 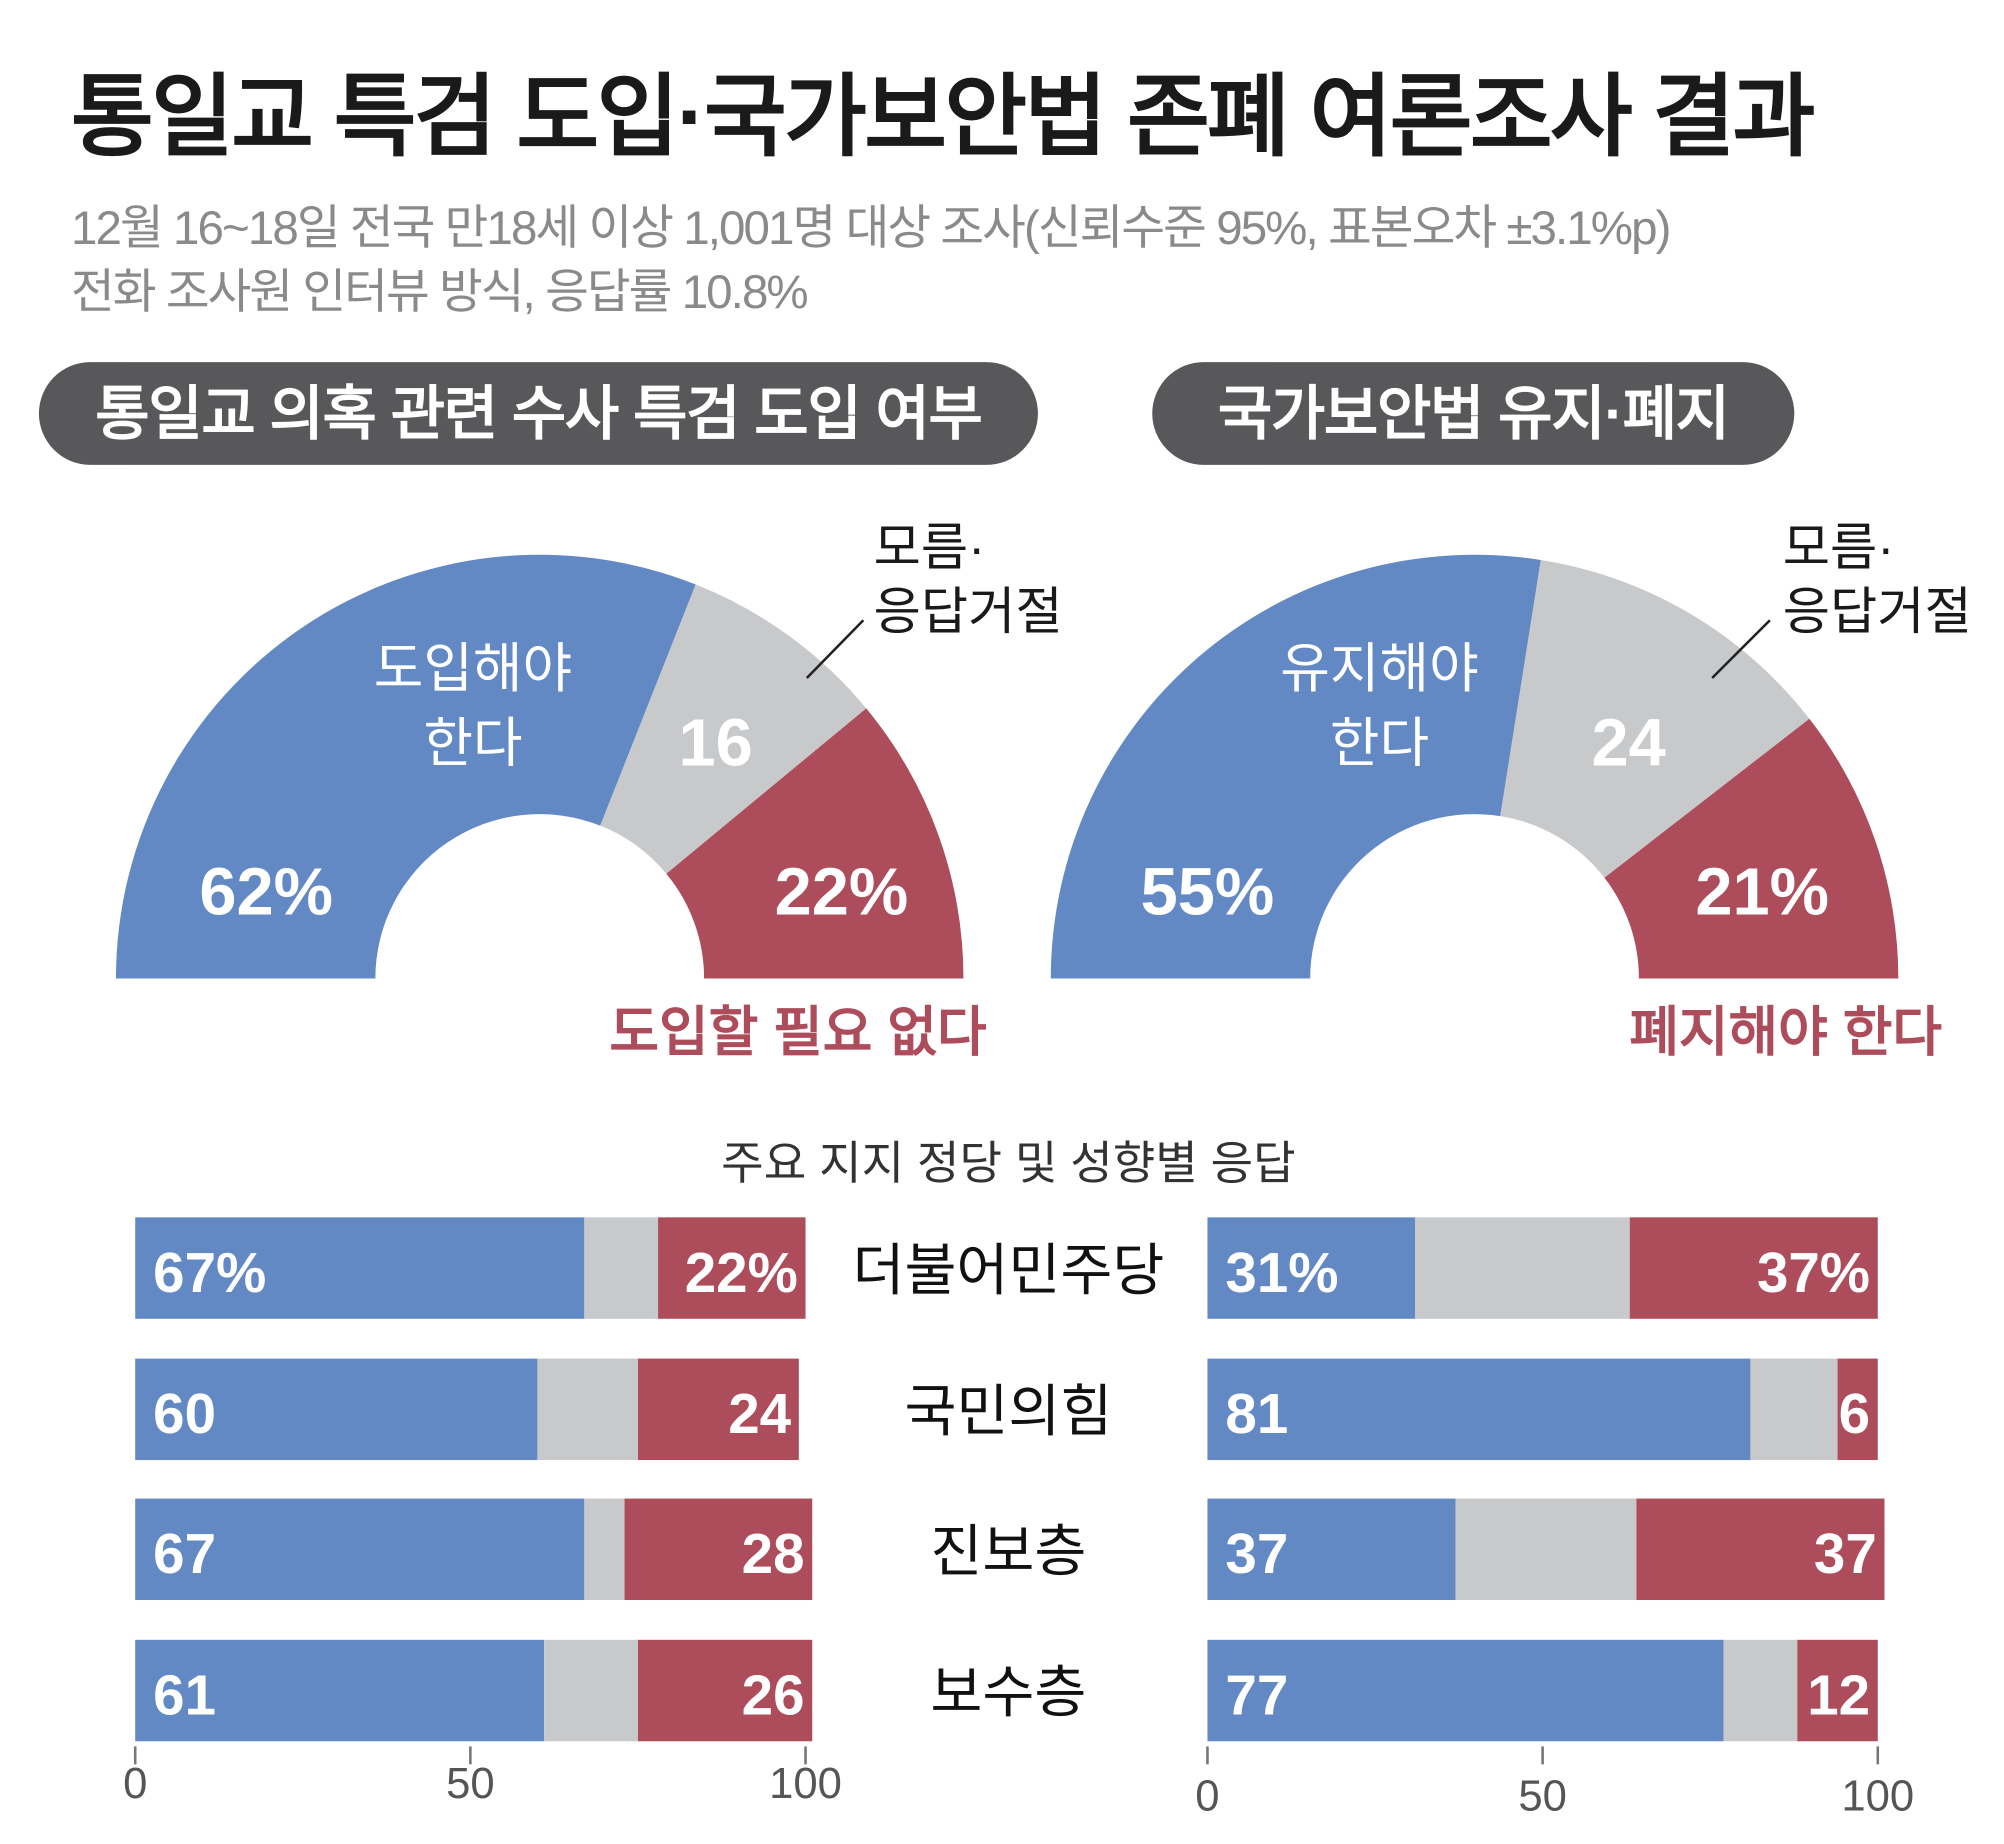 I want to click on panel-title-right: 국가보안법 유지·폐지, so click(x=1473, y=414).